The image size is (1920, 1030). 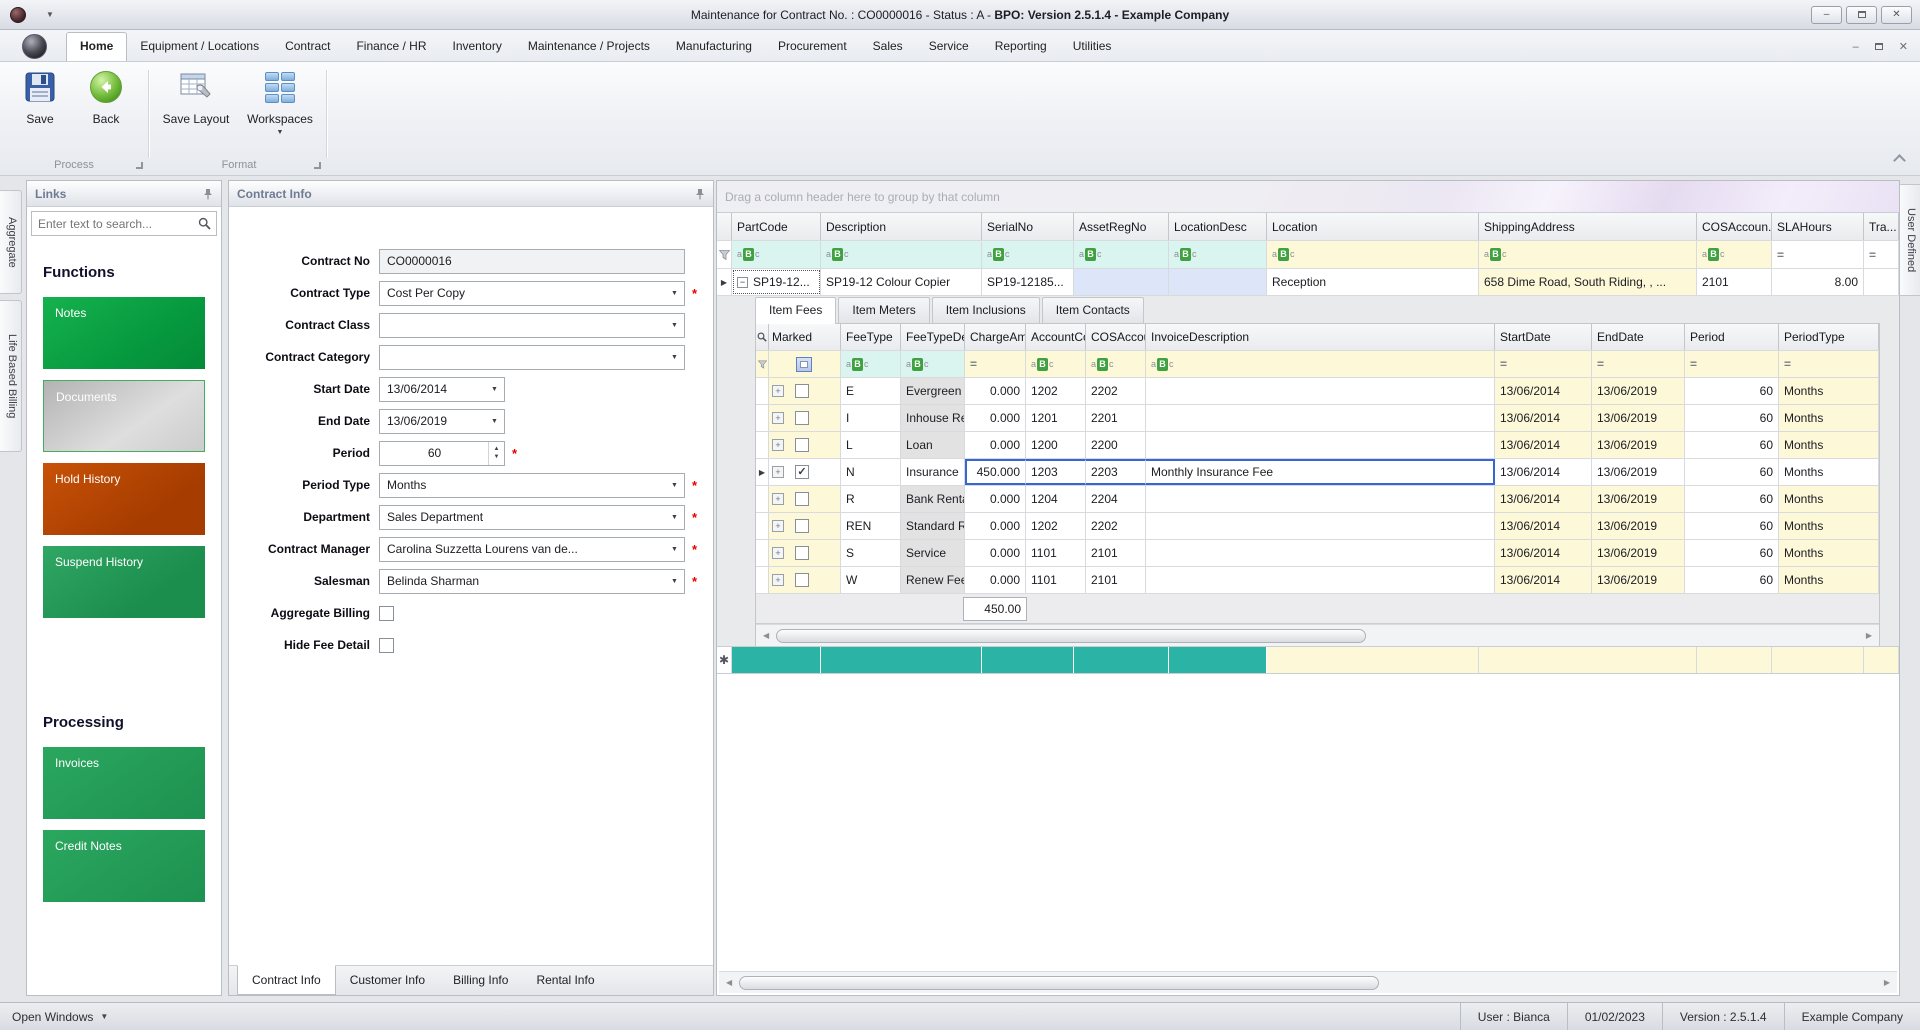 What do you see at coordinates (11, 376) in the screenshot?
I see `side-tab-life-based-billing: Life Based Billing` at bounding box center [11, 376].